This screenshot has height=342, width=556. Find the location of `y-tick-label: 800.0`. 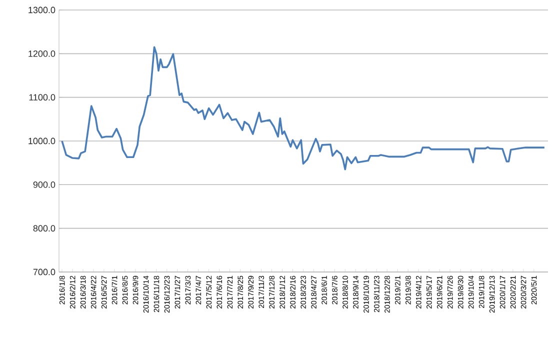

y-tick-label: 800.0 is located at coordinates (44, 228).